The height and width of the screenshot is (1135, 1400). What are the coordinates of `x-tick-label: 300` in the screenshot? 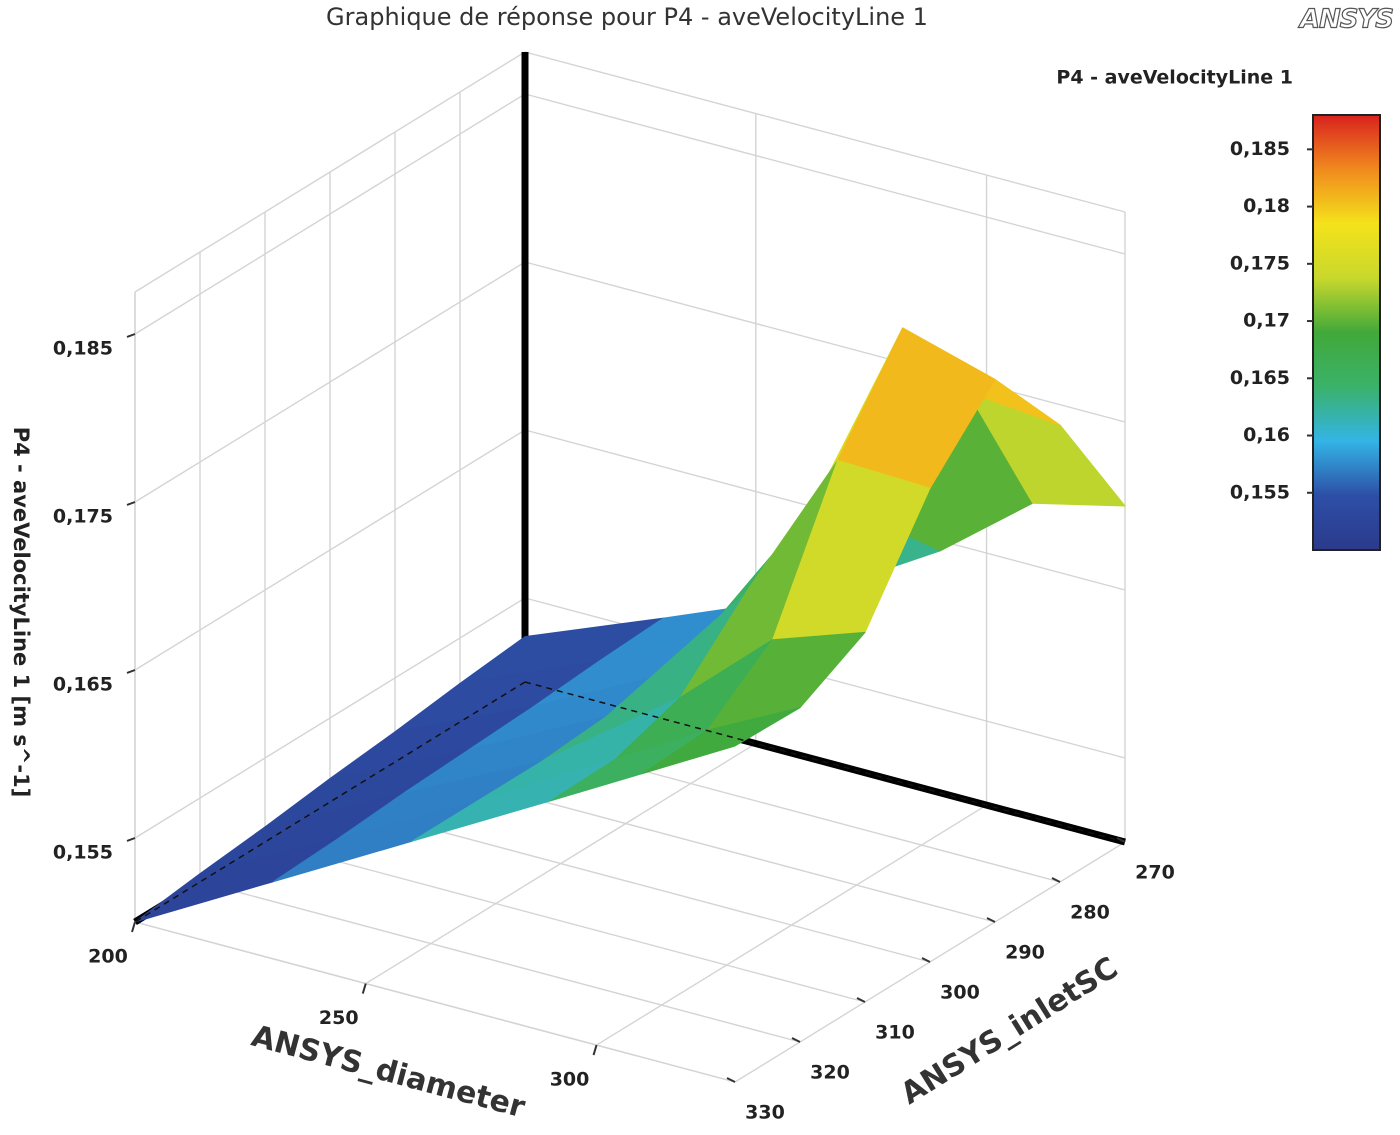 It's located at (570, 1080).